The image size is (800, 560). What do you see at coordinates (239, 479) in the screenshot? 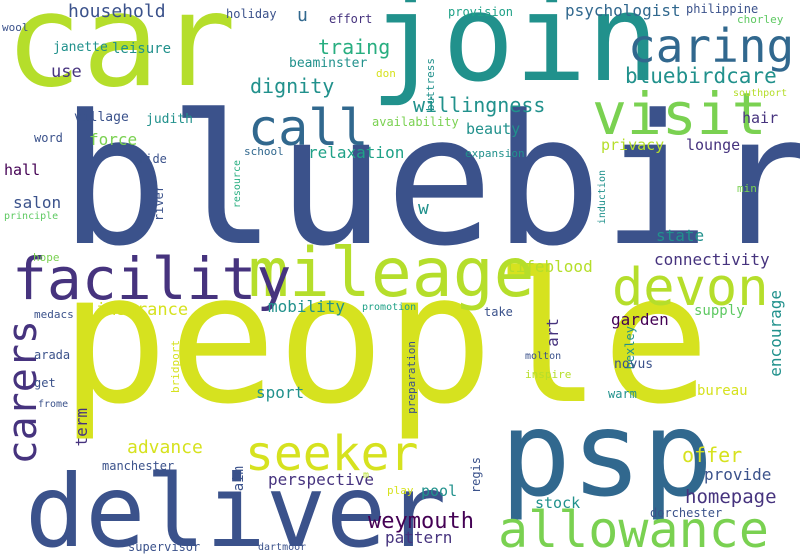
I see `word-aim: aim` at bounding box center [239, 479].